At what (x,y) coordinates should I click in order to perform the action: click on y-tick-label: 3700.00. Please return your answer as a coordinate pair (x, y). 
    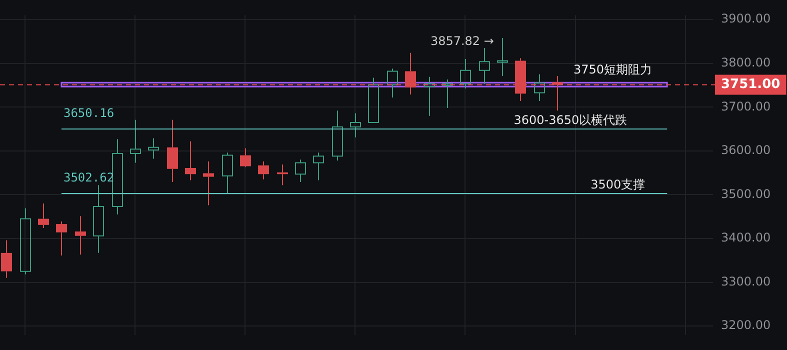
    Looking at the image, I should click on (746, 106).